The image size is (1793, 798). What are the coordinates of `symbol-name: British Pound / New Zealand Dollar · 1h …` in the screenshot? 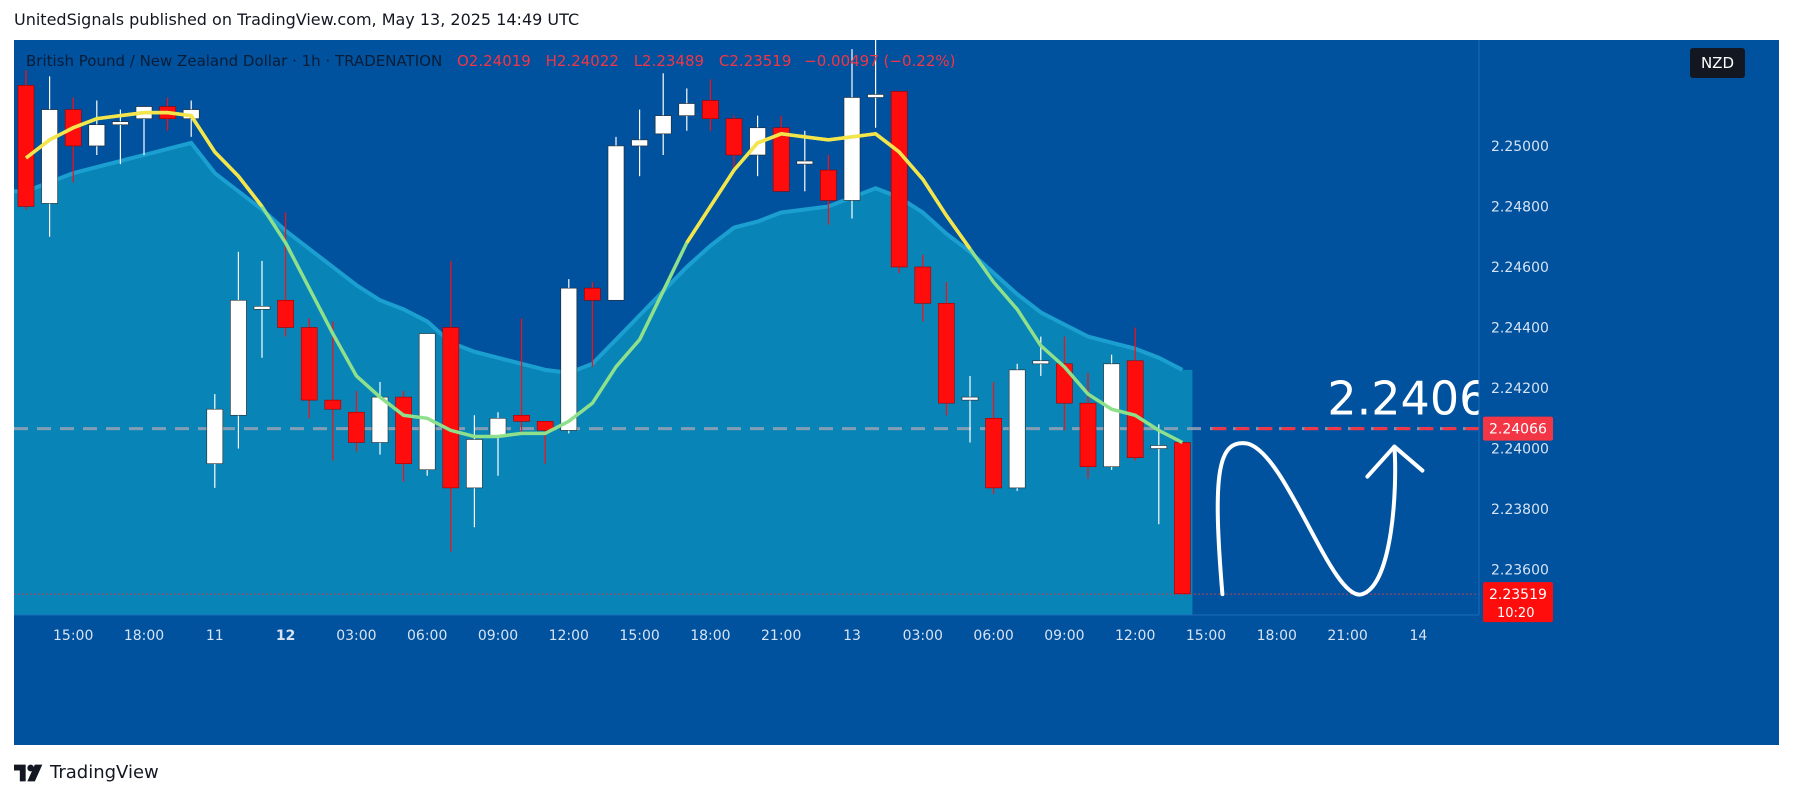 It's located at (234, 61).